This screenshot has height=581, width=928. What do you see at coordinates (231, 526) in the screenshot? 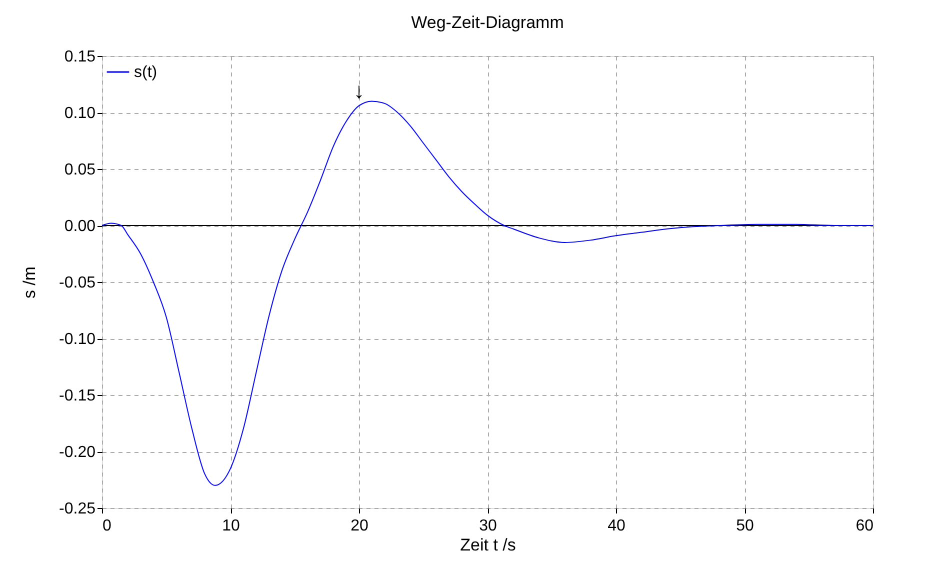
I see `x-tick-label: 10` at bounding box center [231, 526].